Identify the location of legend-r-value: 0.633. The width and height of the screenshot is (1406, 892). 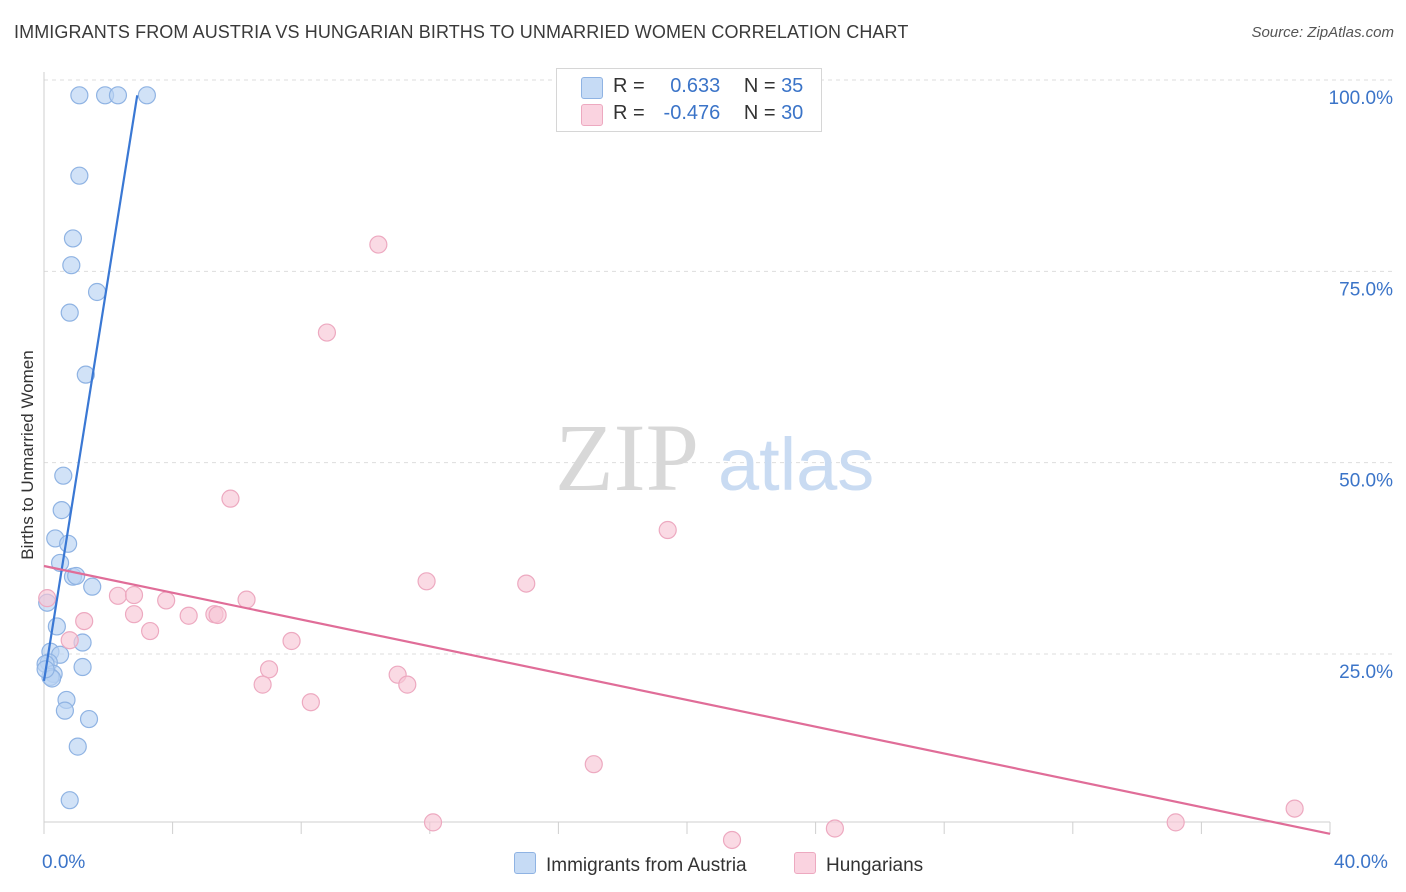
(695, 86).